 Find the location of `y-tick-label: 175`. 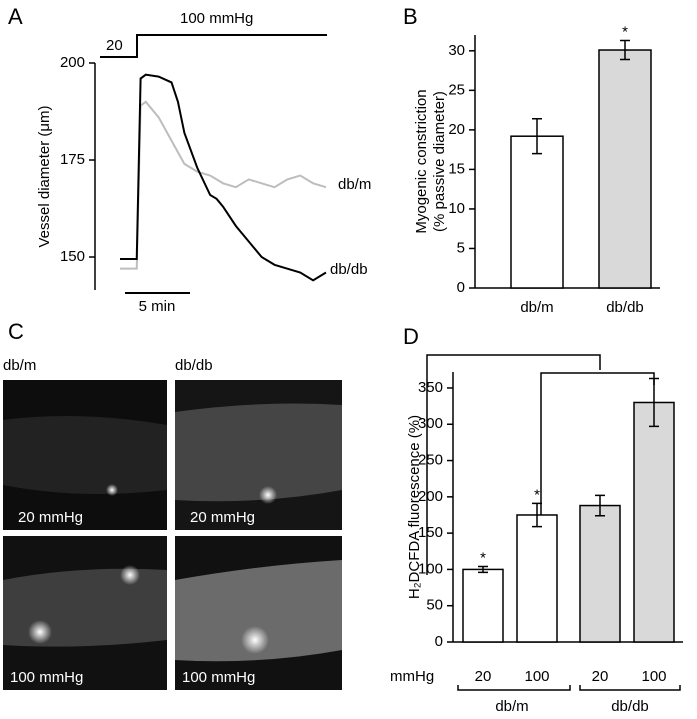

y-tick-label: 175 is located at coordinates (72, 159).